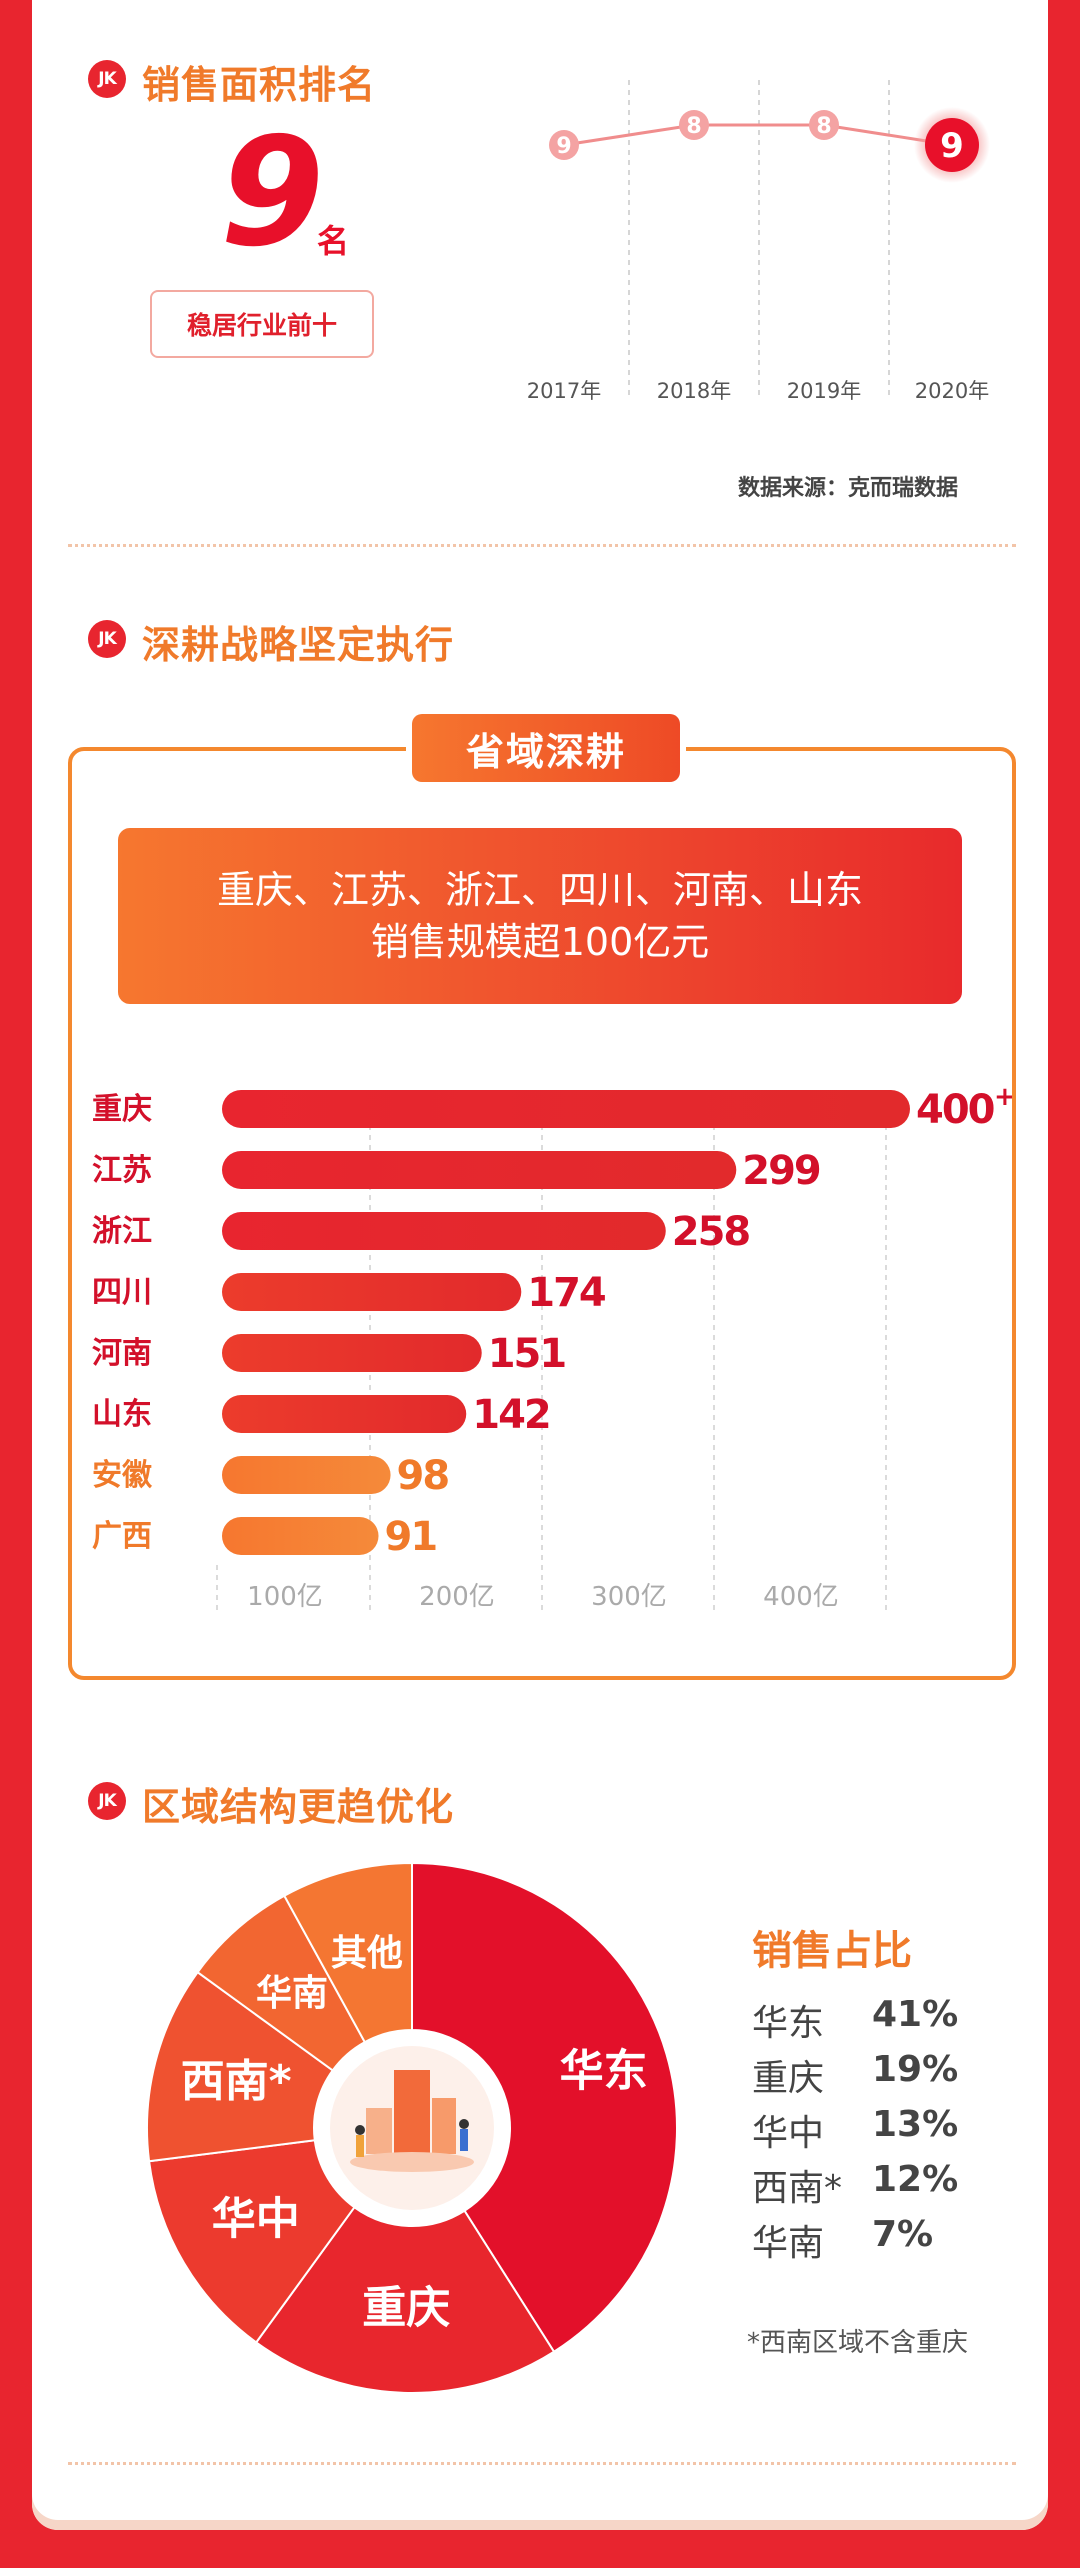 This screenshot has height=2568, width=1080. I want to click on section-title-region: 区域结构更趋优化, so click(298, 1807).